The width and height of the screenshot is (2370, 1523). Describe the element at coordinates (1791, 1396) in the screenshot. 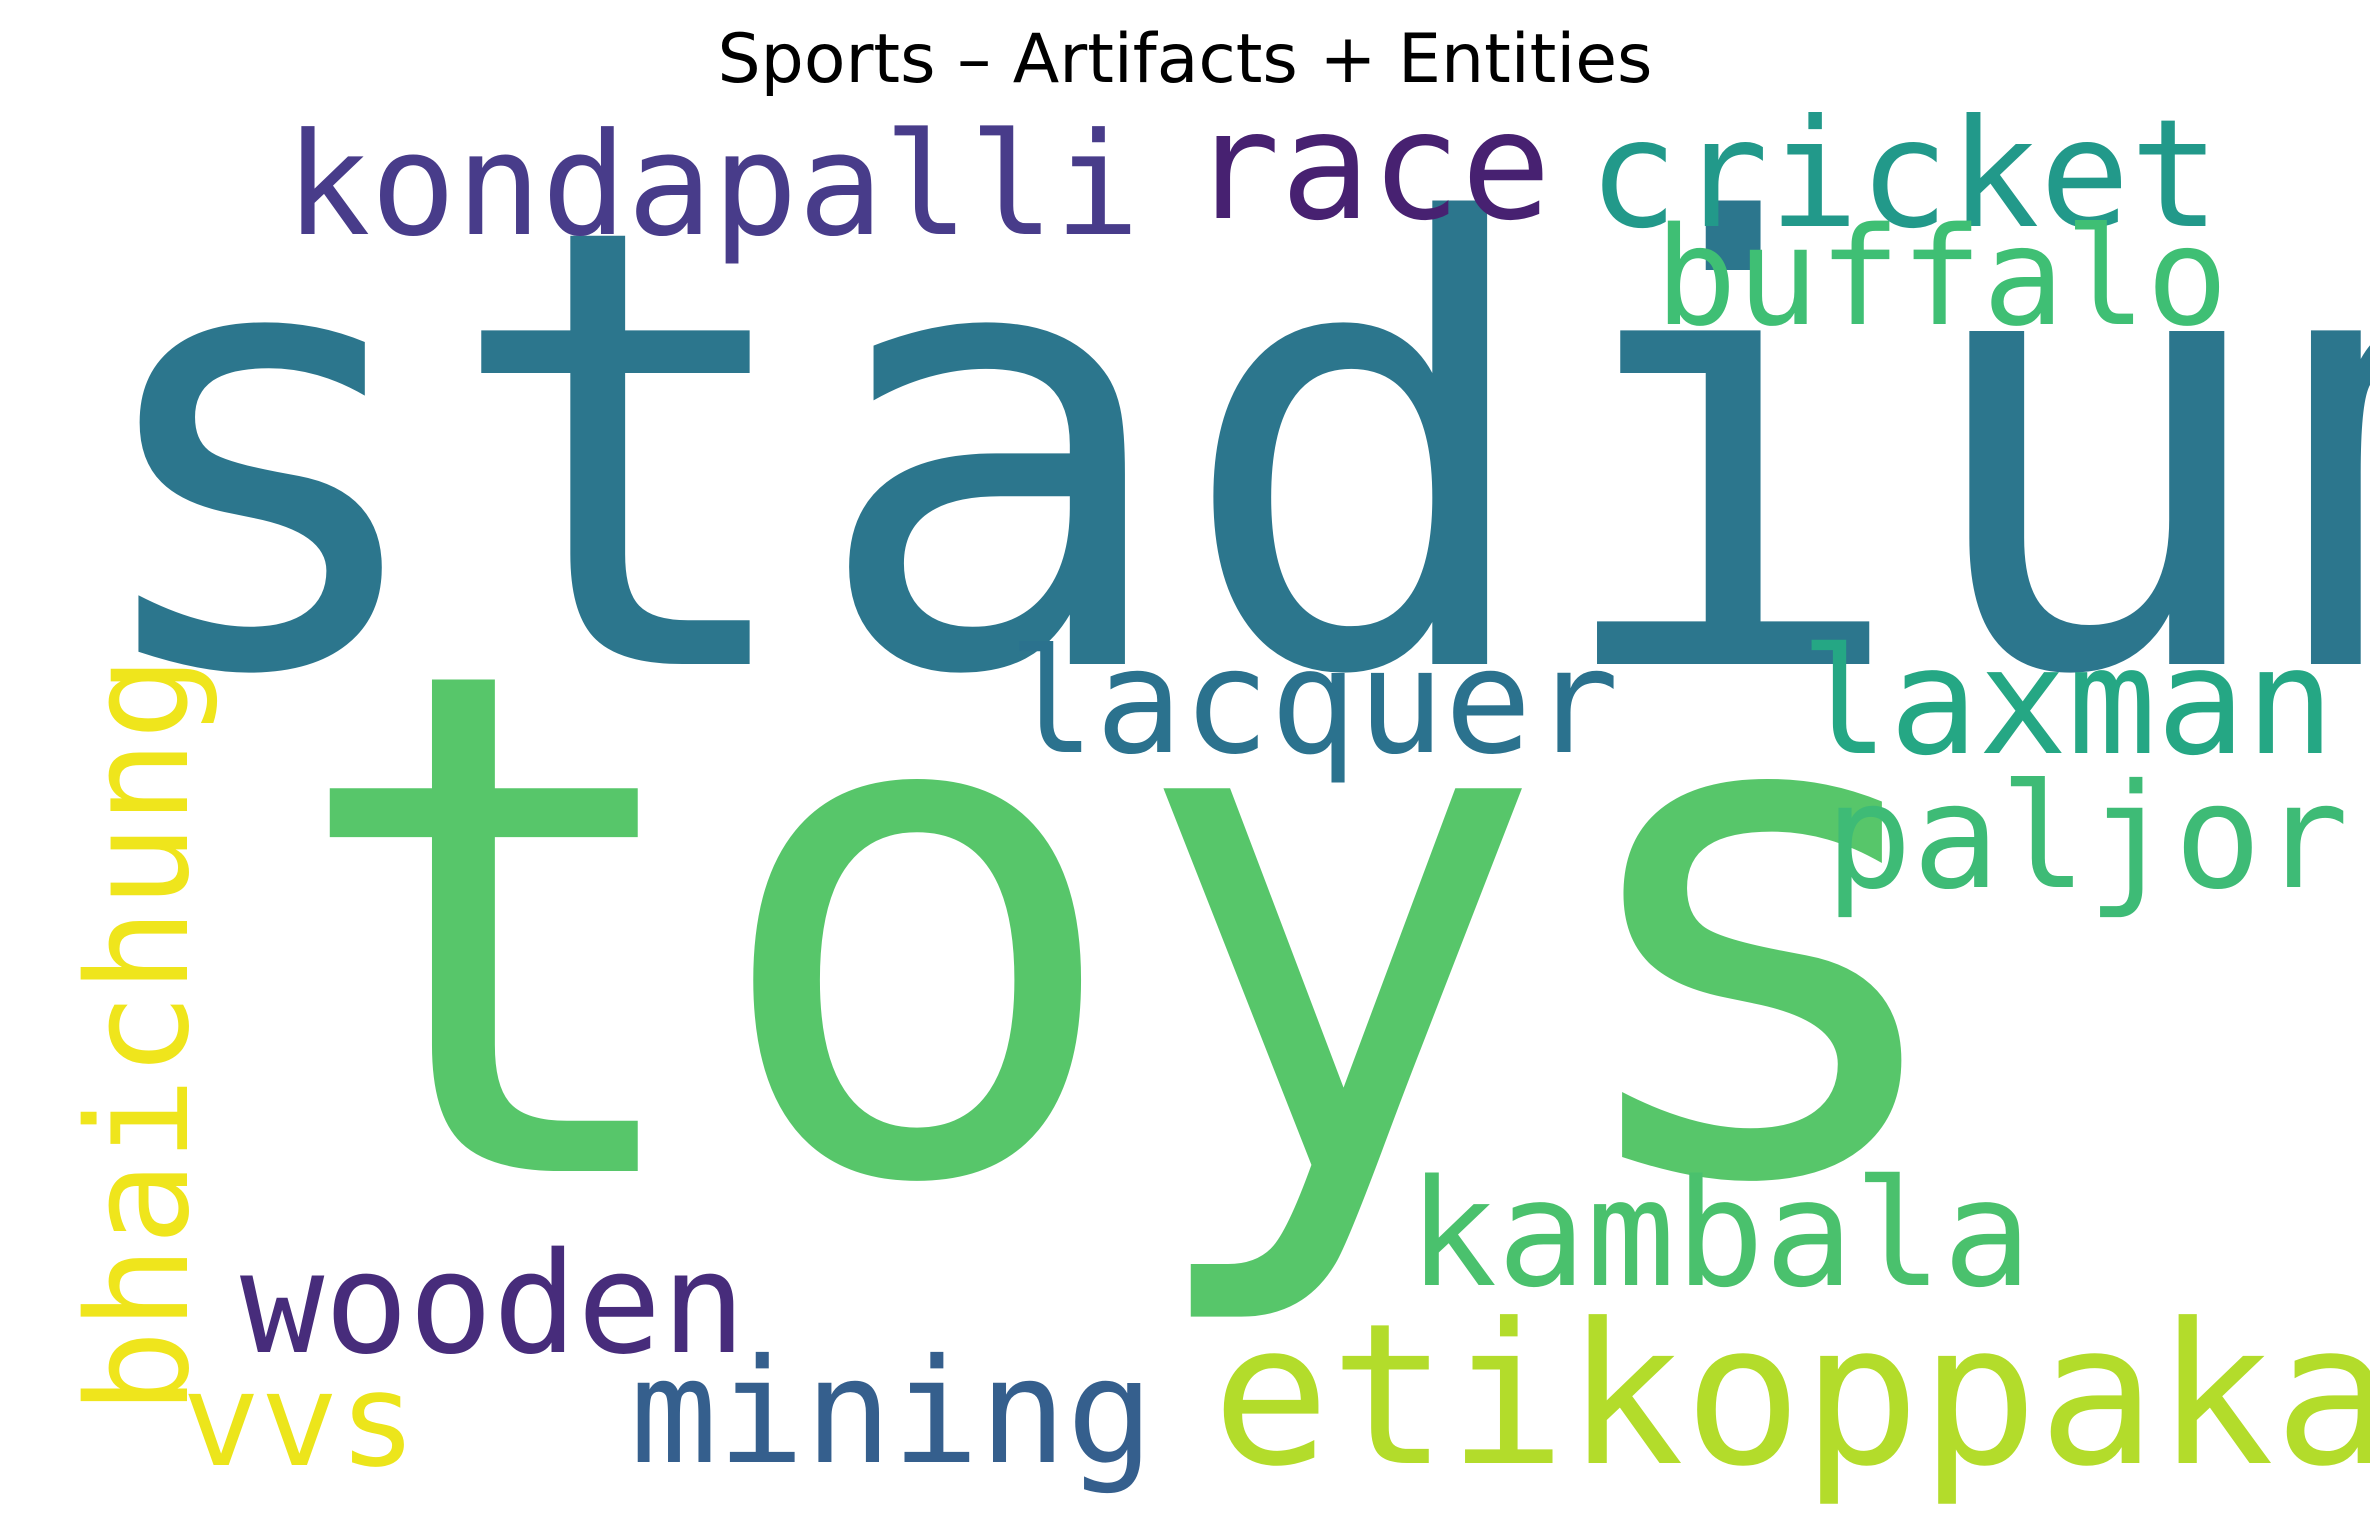

I see `word-etikoppaka: etikoppaka` at that location.